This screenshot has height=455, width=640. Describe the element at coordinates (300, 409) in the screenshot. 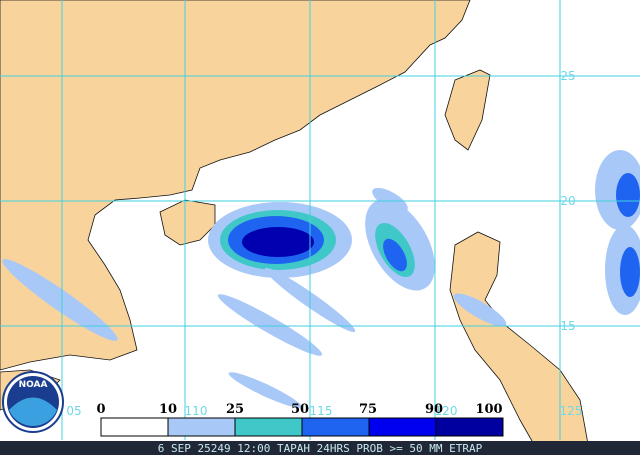

I see `legend-label: 50` at that location.